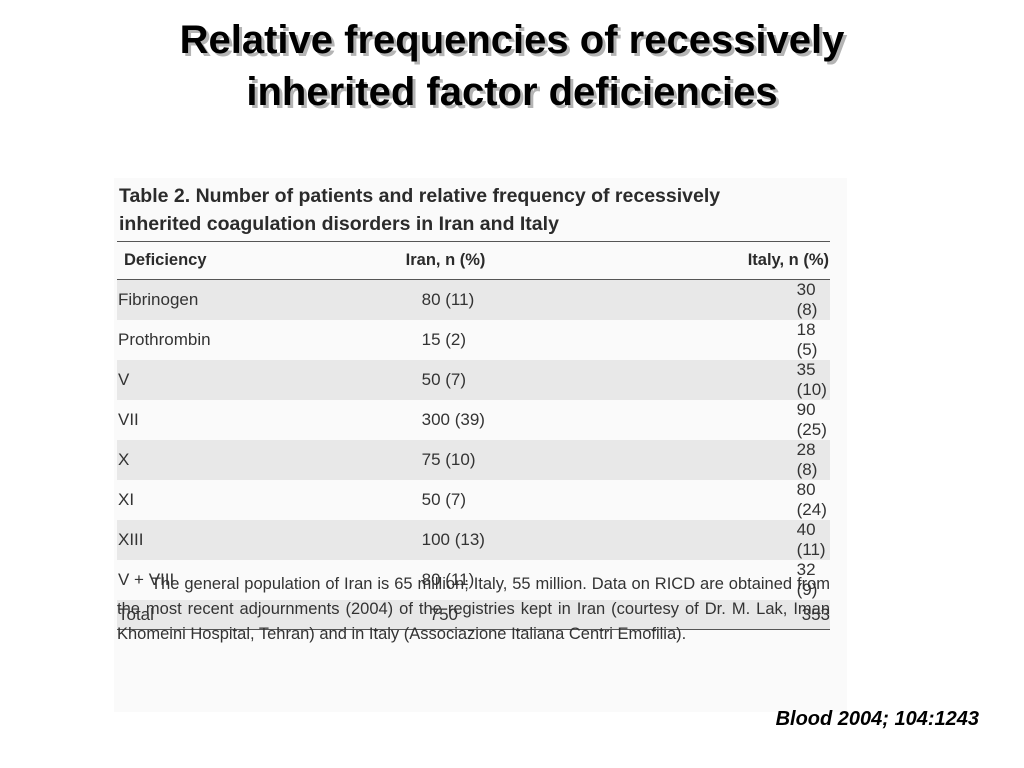  What do you see at coordinates (448, 459) in the screenshot?
I see `cell-iran: 75 (10)` at bounding box center [448, 459].